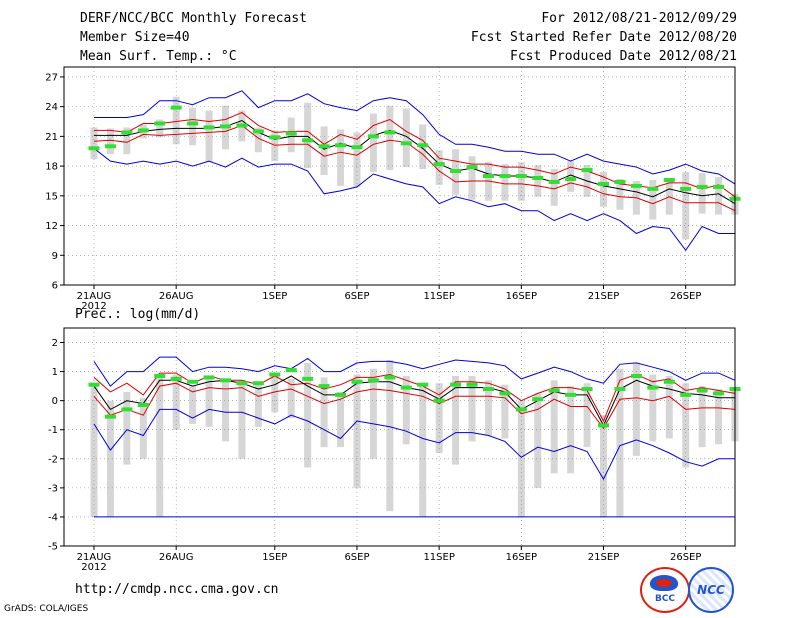 This screenshot has height=618, width=800. I want to click on prec-line-upper, so click(414, 397).